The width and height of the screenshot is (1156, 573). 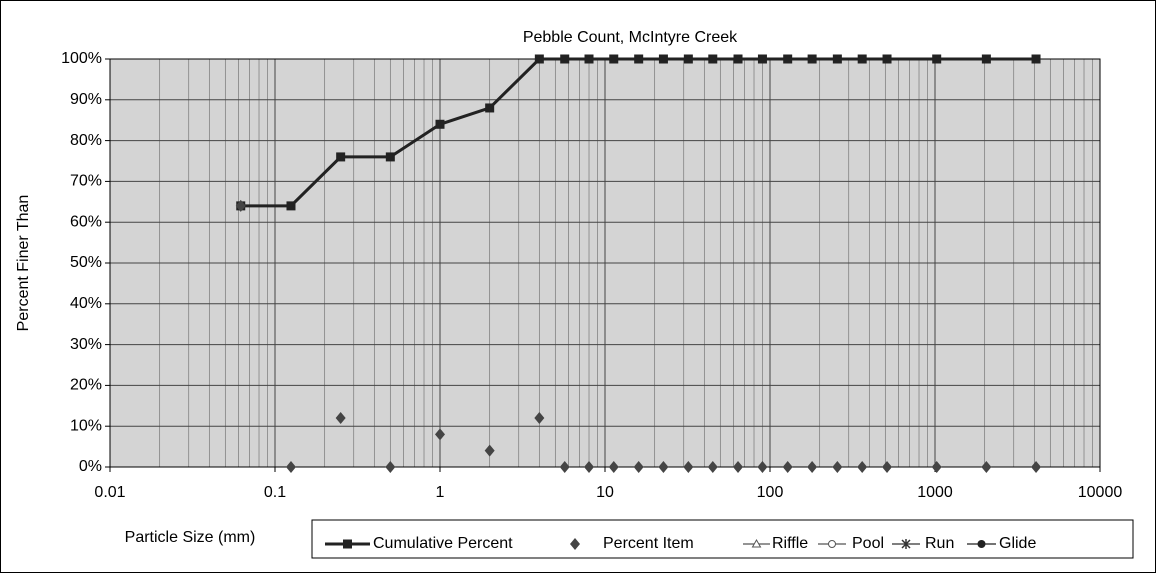 I want to click on legend-label: Pool, so click(x=868, y=543).